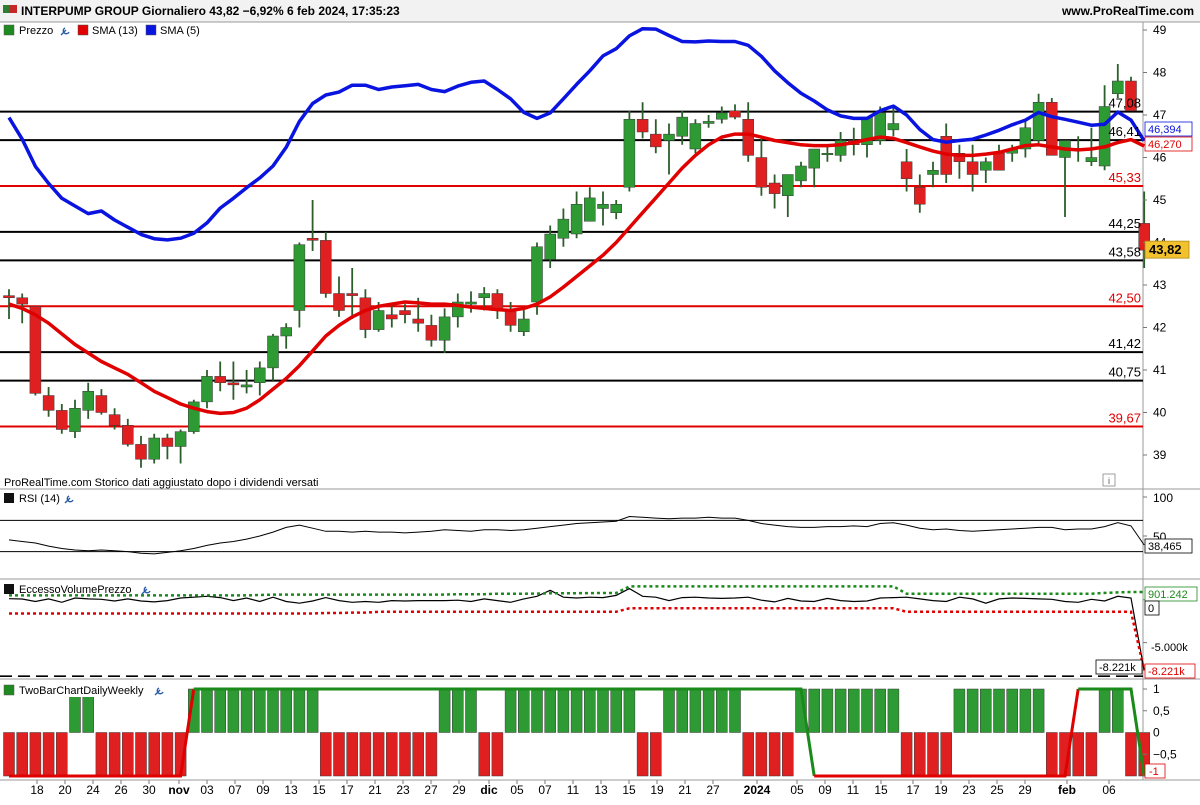 The width and height of the screenshot is (1200, 805). Describe the element at coordinates (1127, 11) in the screenshot. I see `site-label: www.ProRealTime.com` at that location.